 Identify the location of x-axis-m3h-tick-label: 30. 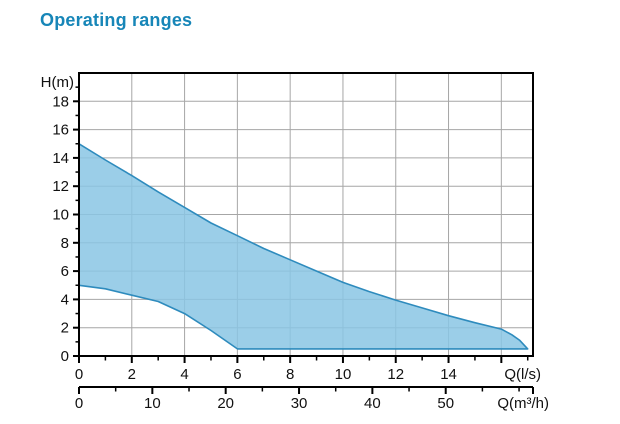
(299, 403).